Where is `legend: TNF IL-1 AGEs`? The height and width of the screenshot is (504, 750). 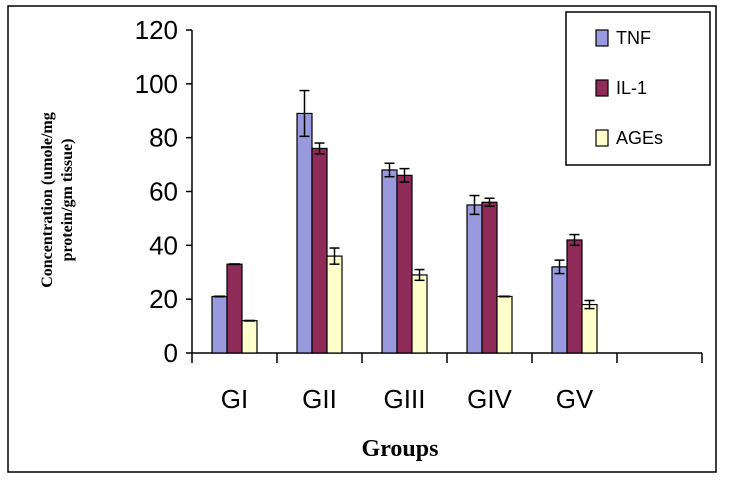
legend: TNF IL-1 AGEs is located at coordinates (638, 88).